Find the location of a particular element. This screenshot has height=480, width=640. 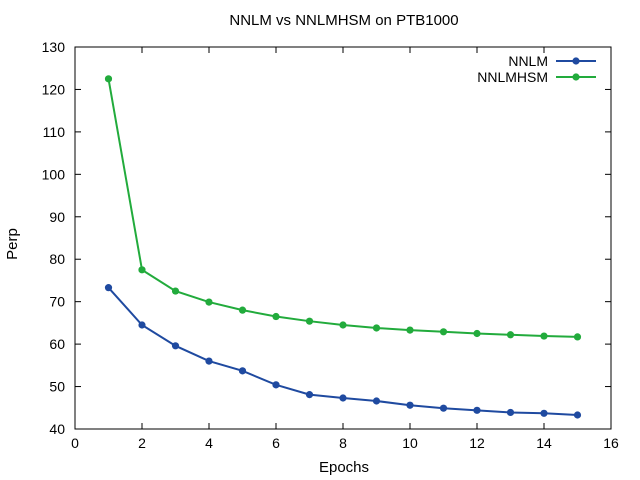

y-tick-label: 100 is located at coordinates (54, 174).